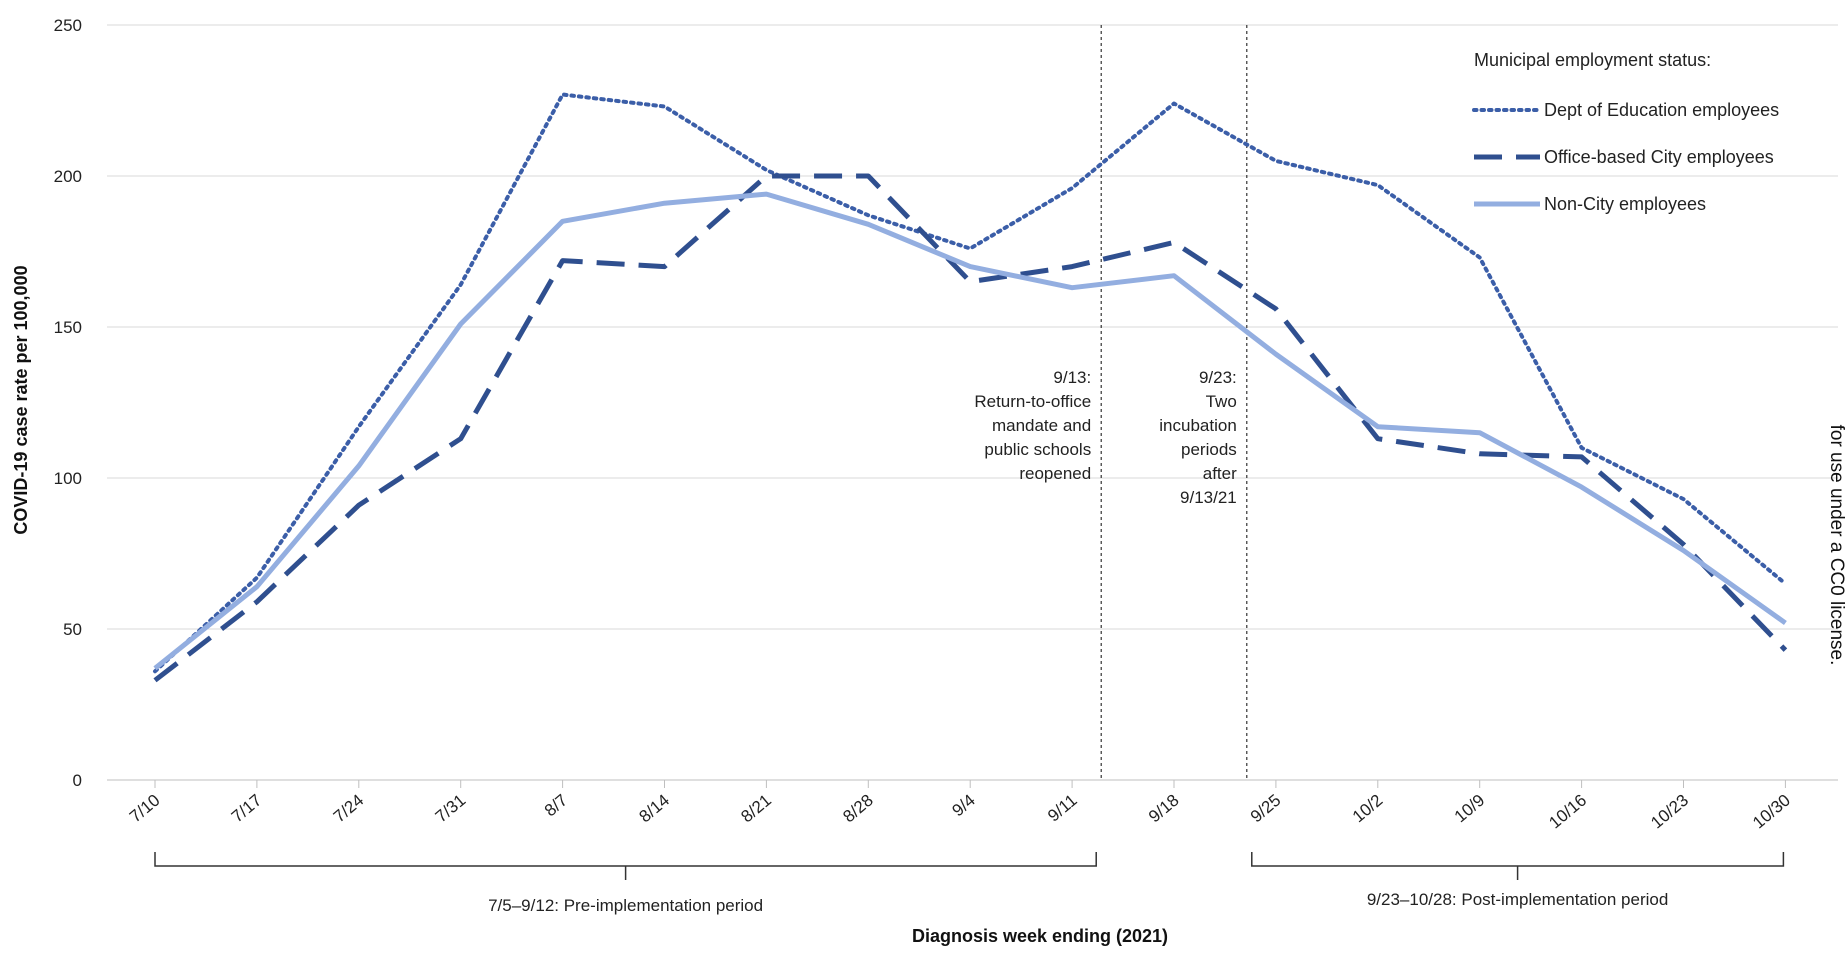 This screenshot has width=1846, height=953. Describe the element at coordinates (1661, 110) in the screenshot. I see `legend-entry: Dept of Education employees` at that location.